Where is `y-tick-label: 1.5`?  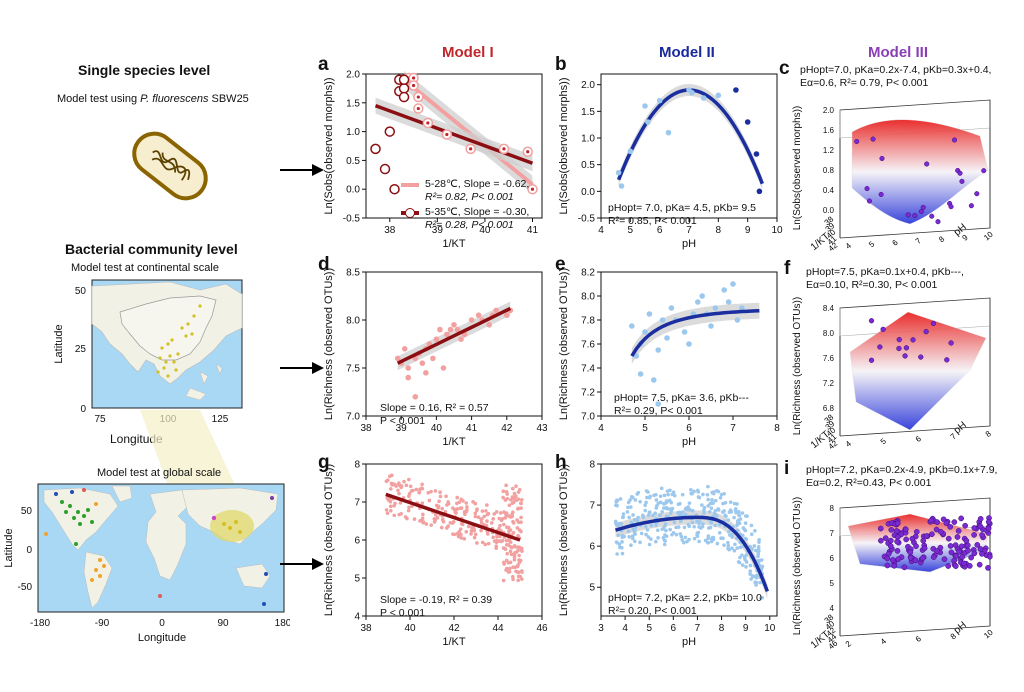 y-tick-label: 1.5 is located at coordinates (353, 103).